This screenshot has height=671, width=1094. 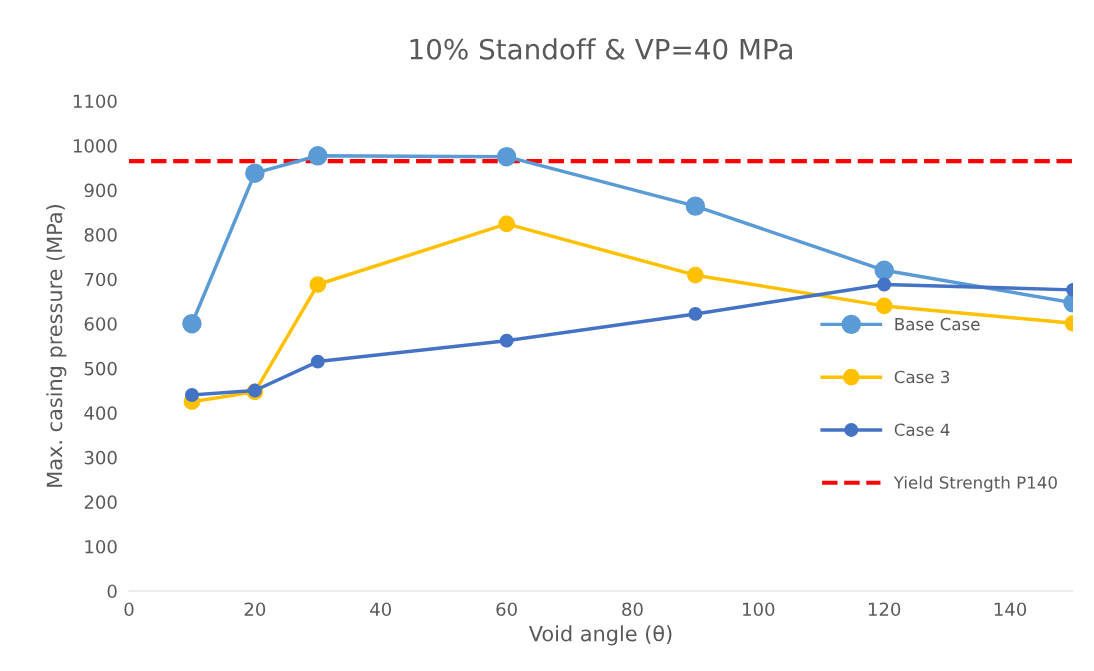 I want to click on legend-label: Case 3, so click(x=922, y=377).